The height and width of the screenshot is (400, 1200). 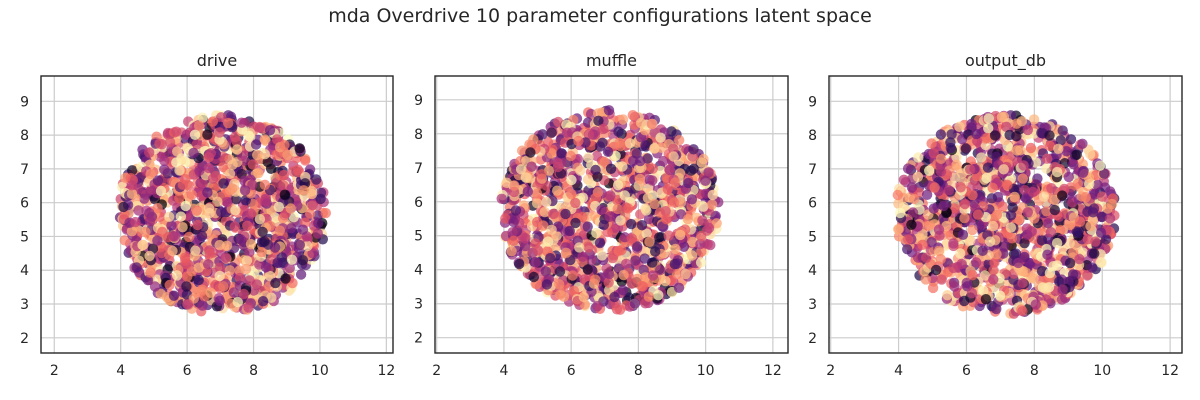 What do you see at coordinates (24, 204) in the screenshot?
I see `y-tick-label: 6` at bounding box center [24, 204].